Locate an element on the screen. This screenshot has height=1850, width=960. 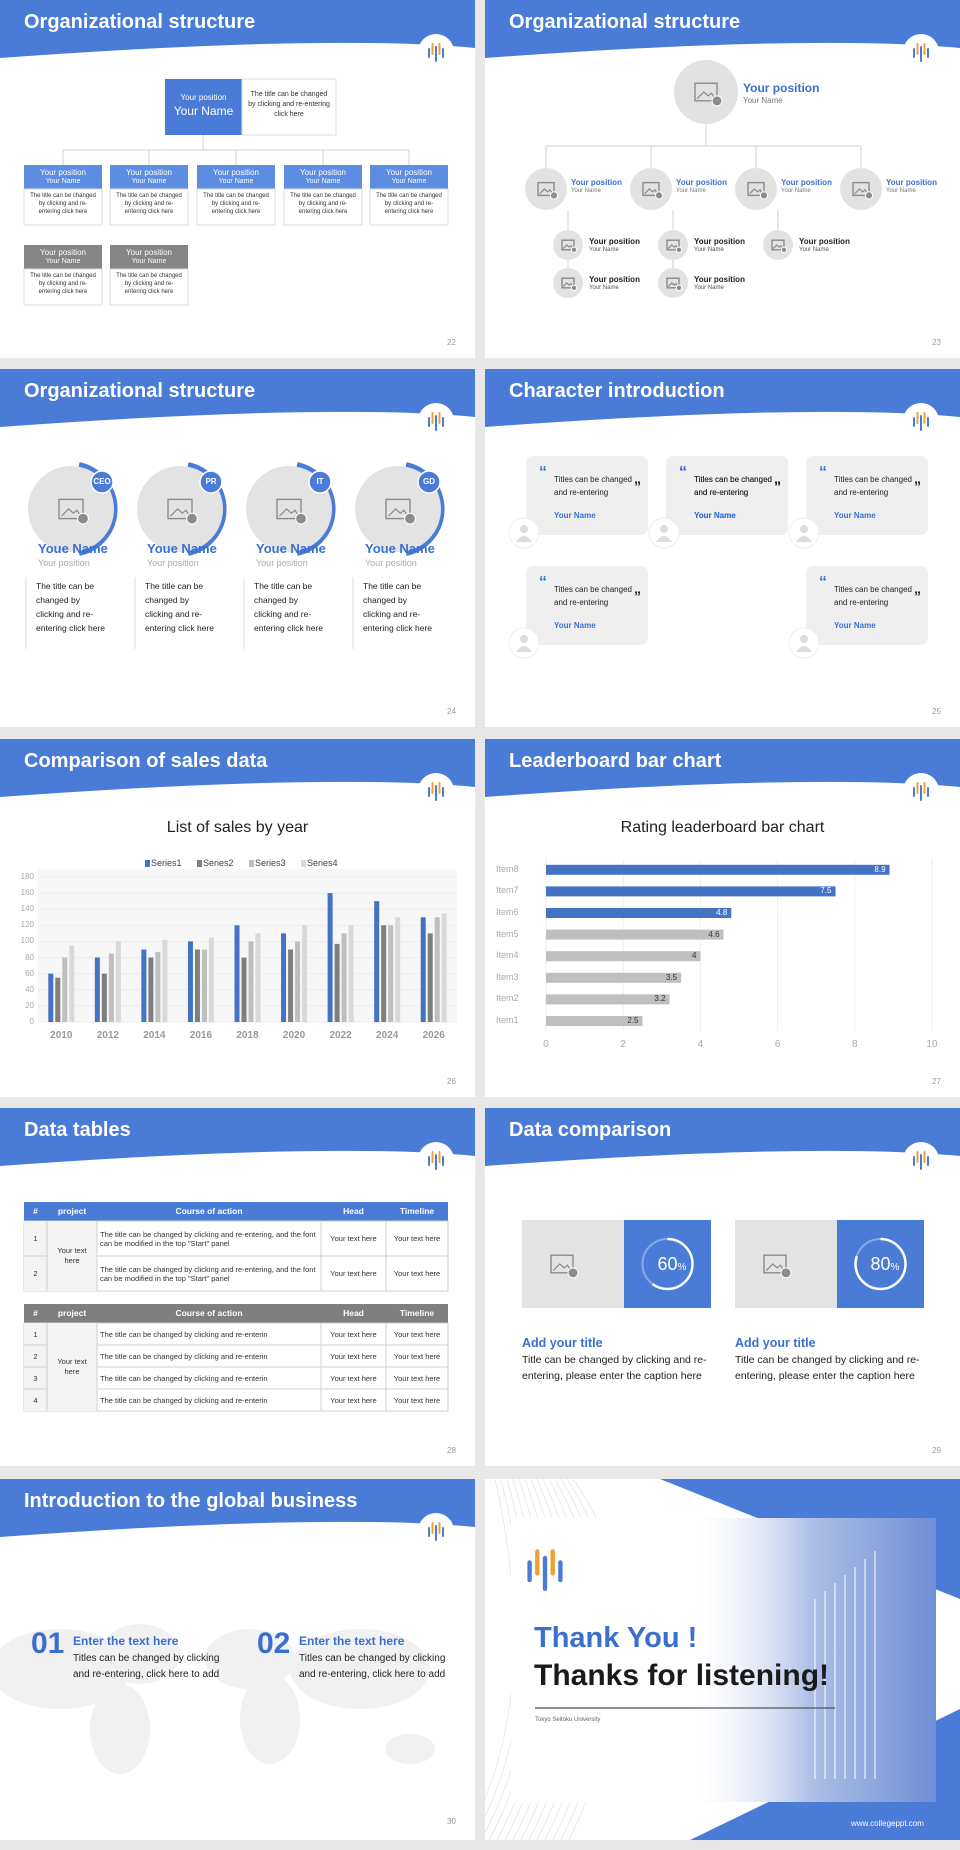
table-project-bg is located at coordinates (72, 1367).